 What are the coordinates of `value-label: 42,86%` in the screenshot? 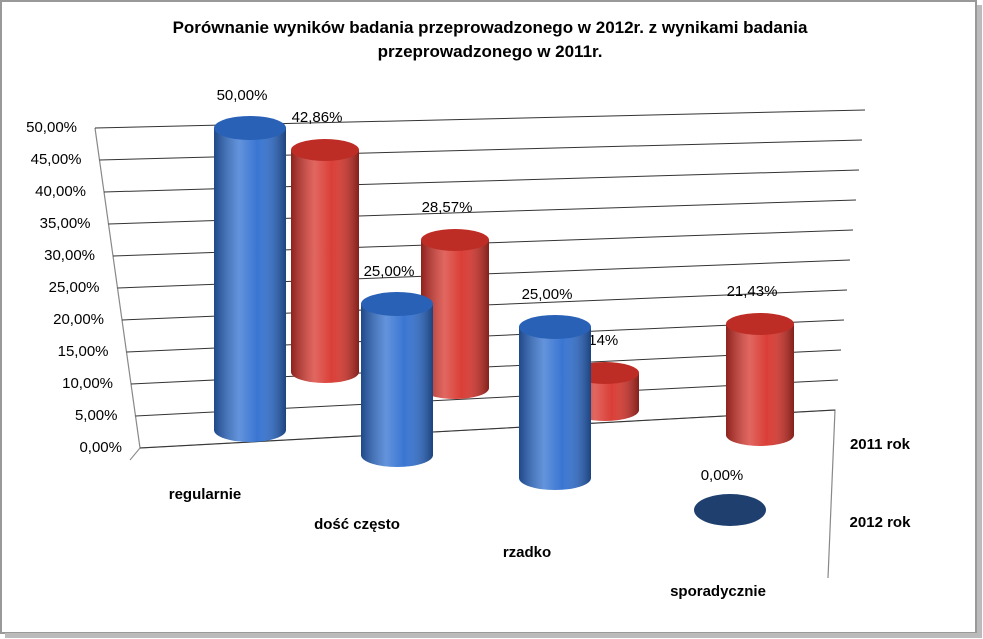 It's located at (317, 117).